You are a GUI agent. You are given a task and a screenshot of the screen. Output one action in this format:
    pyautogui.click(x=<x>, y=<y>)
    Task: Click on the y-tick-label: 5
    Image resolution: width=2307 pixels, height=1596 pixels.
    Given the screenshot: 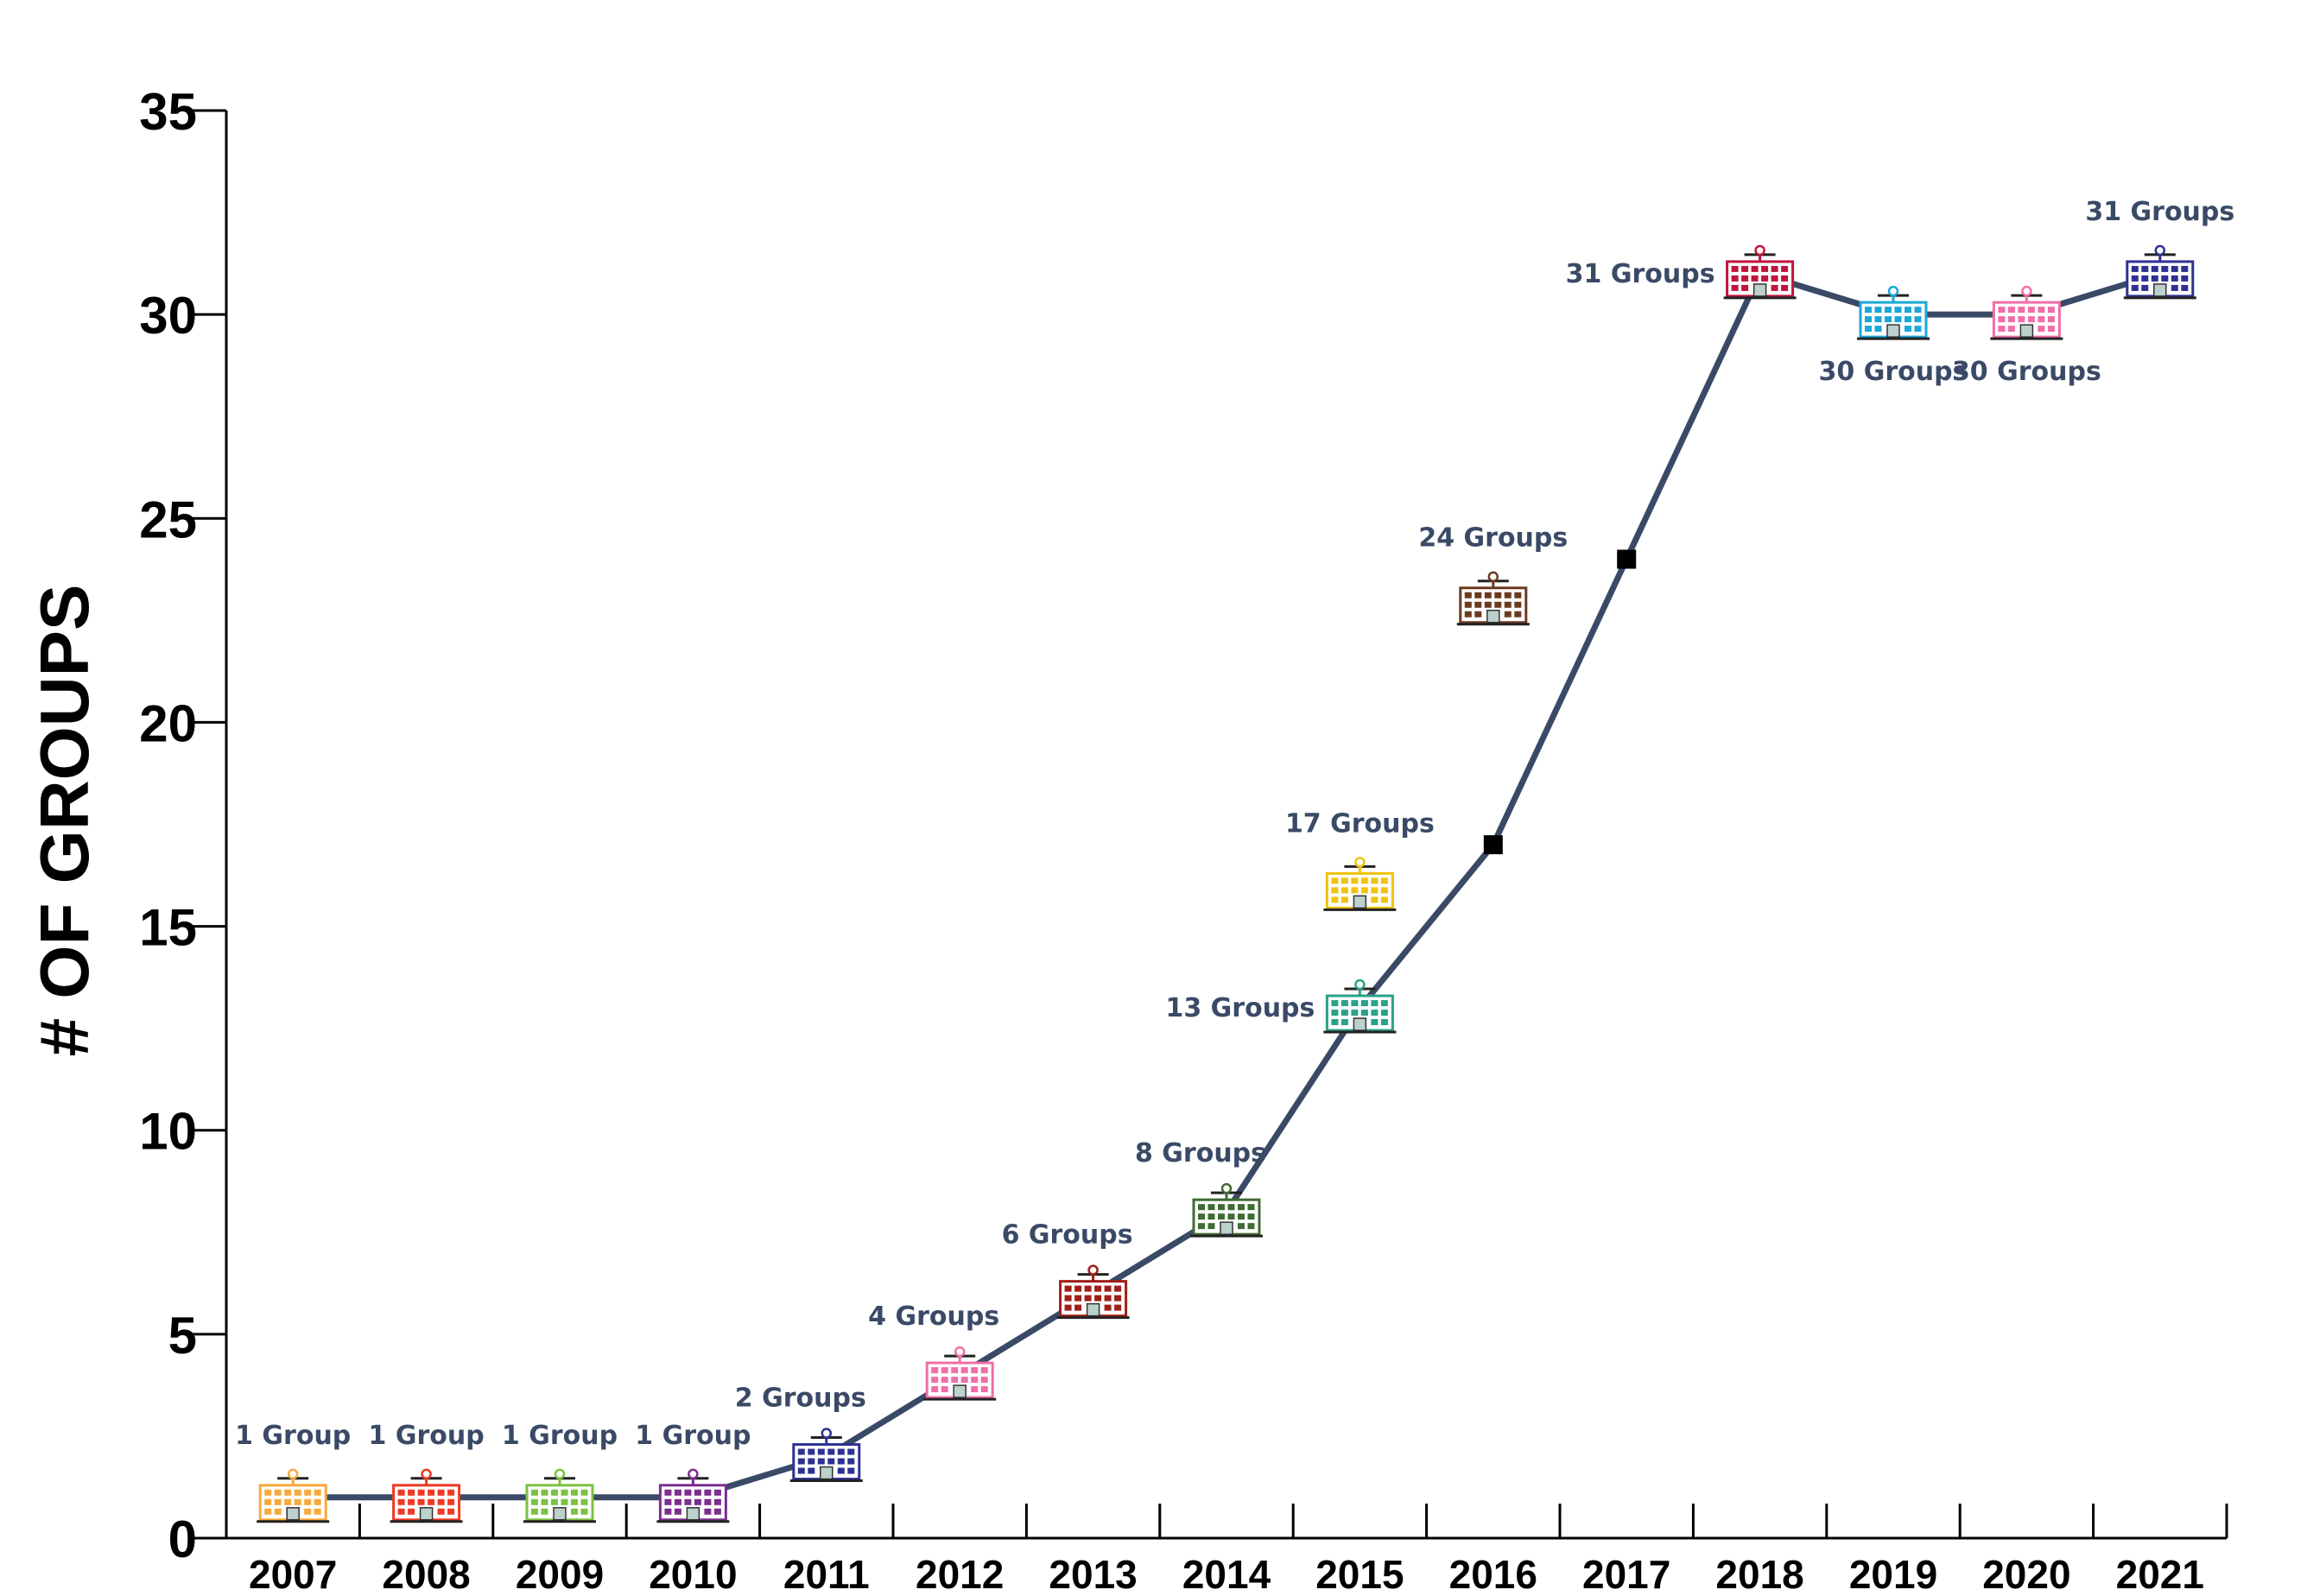 What is the action you would take?
    pyautogui.click(x=182, y=1336)
    